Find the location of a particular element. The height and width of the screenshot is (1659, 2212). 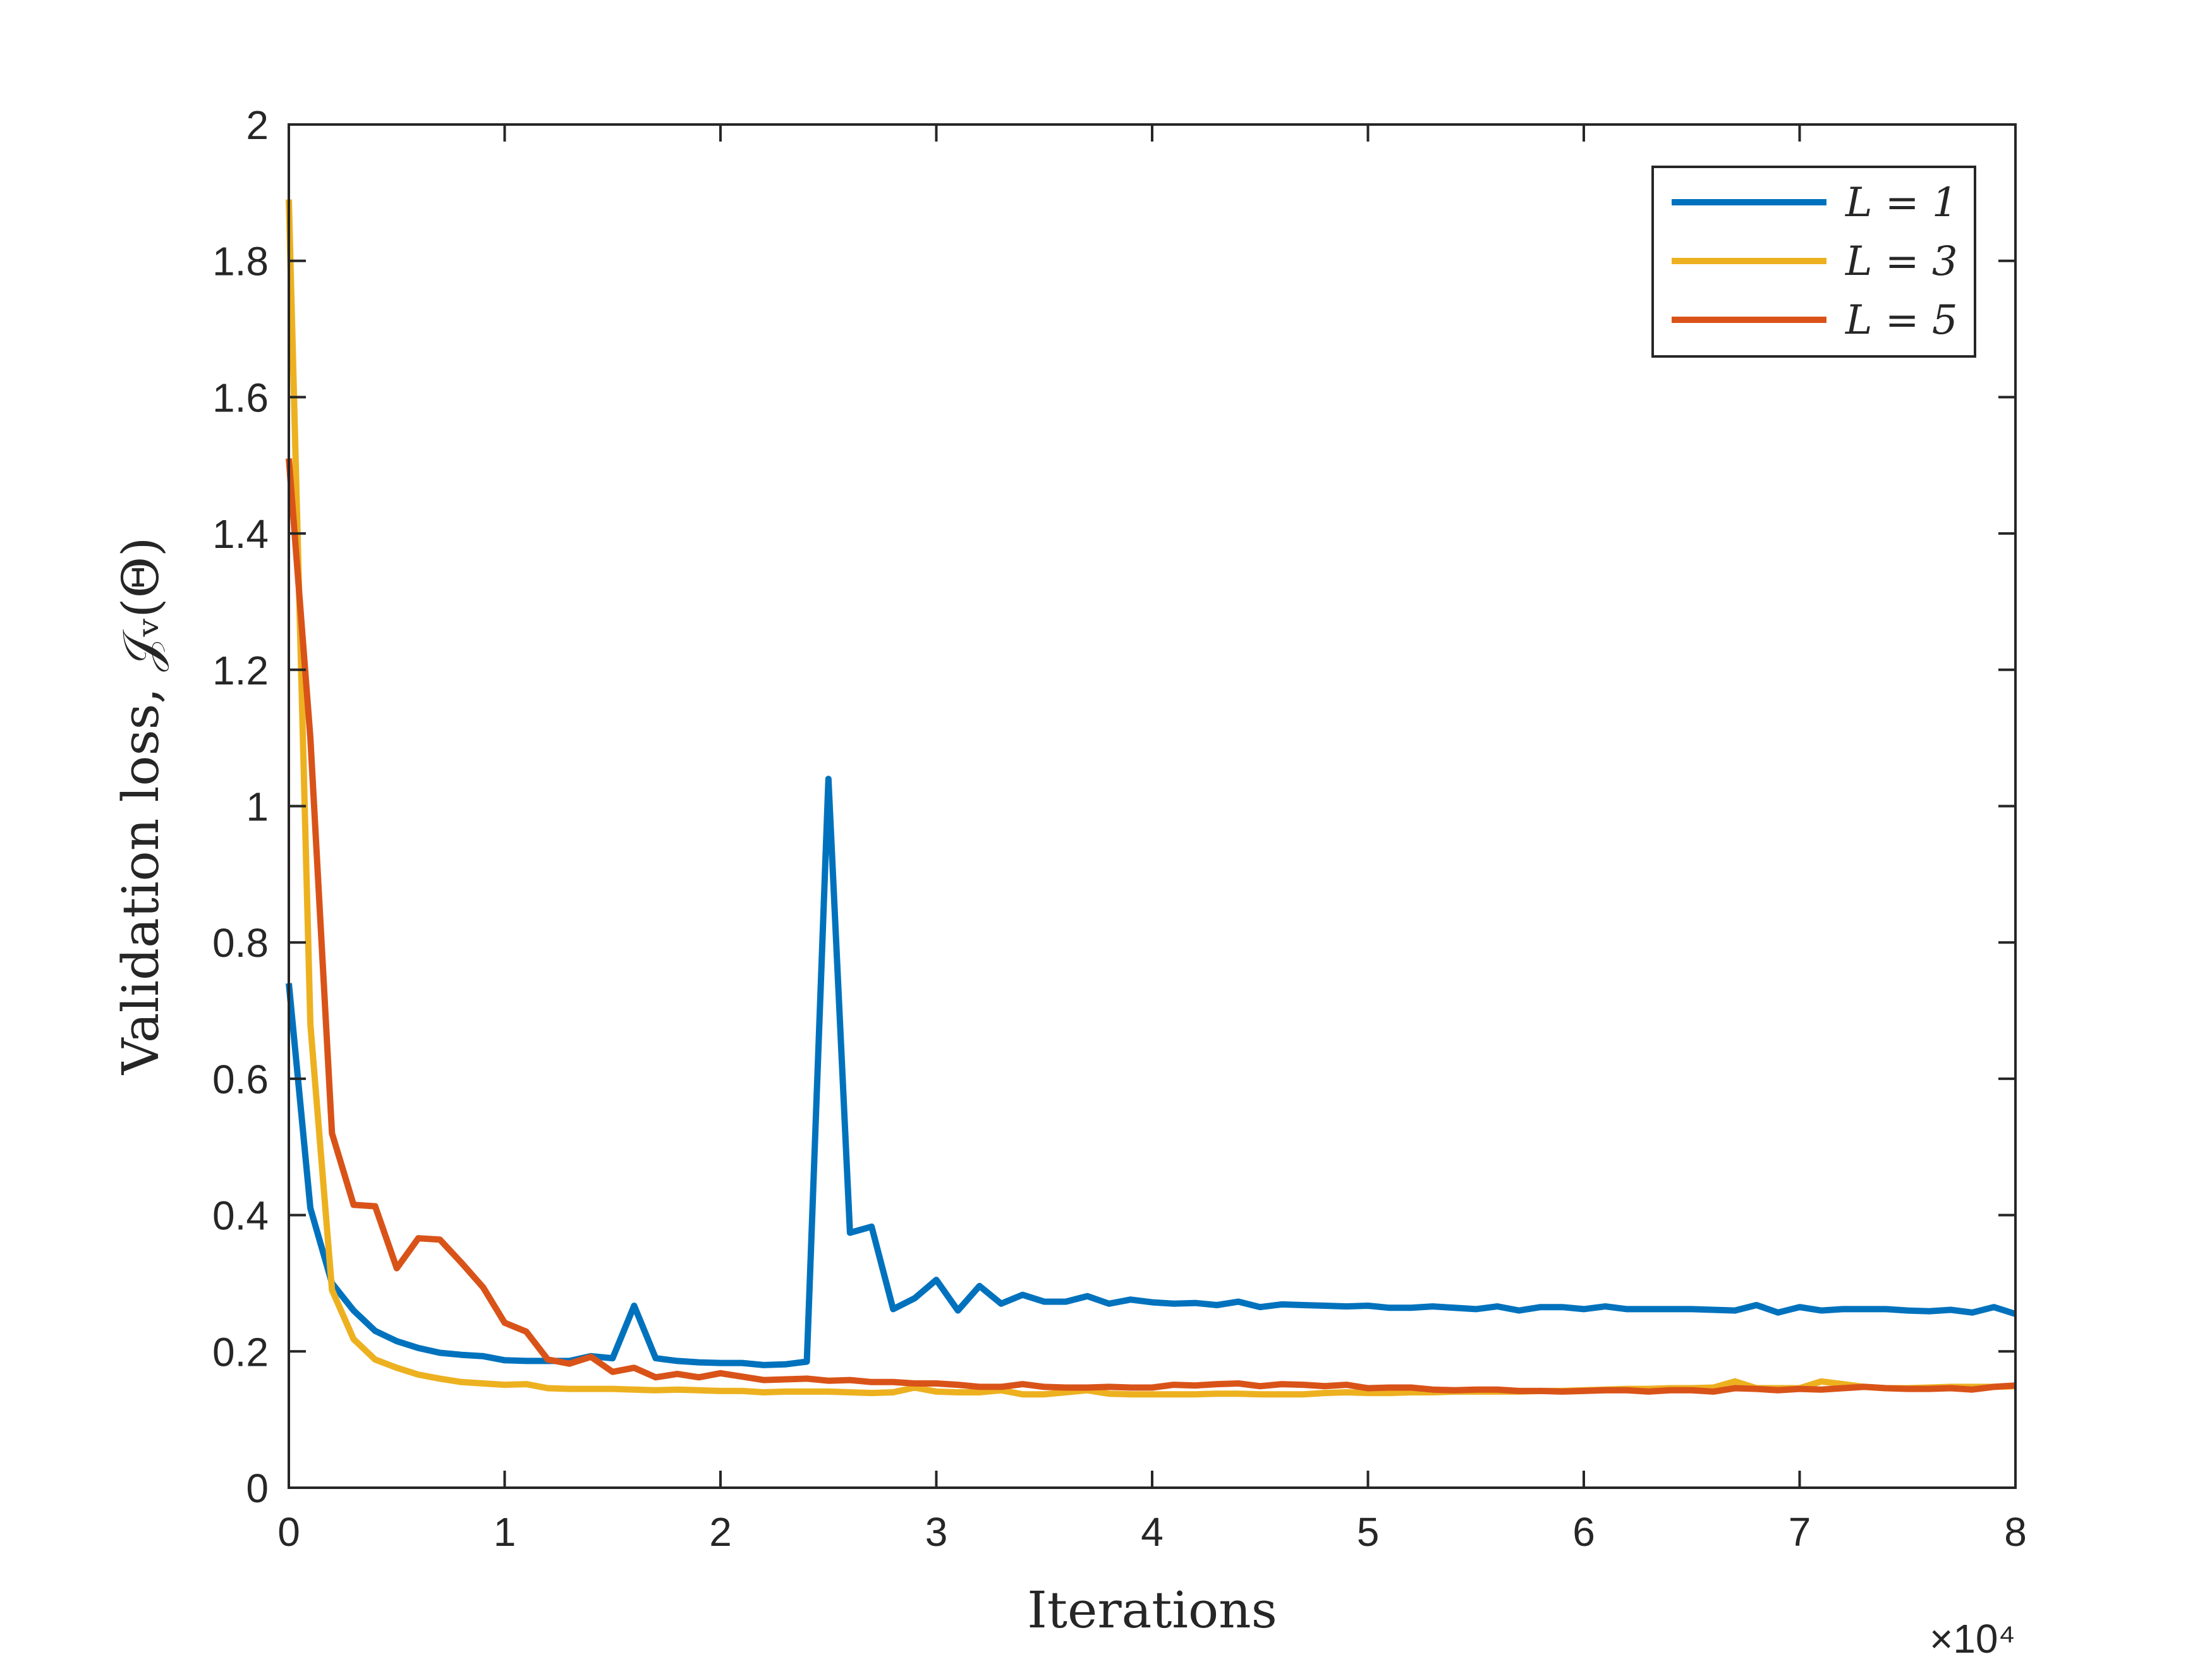

y-tick-label: 1.4 is located at coordinates (240, 534).